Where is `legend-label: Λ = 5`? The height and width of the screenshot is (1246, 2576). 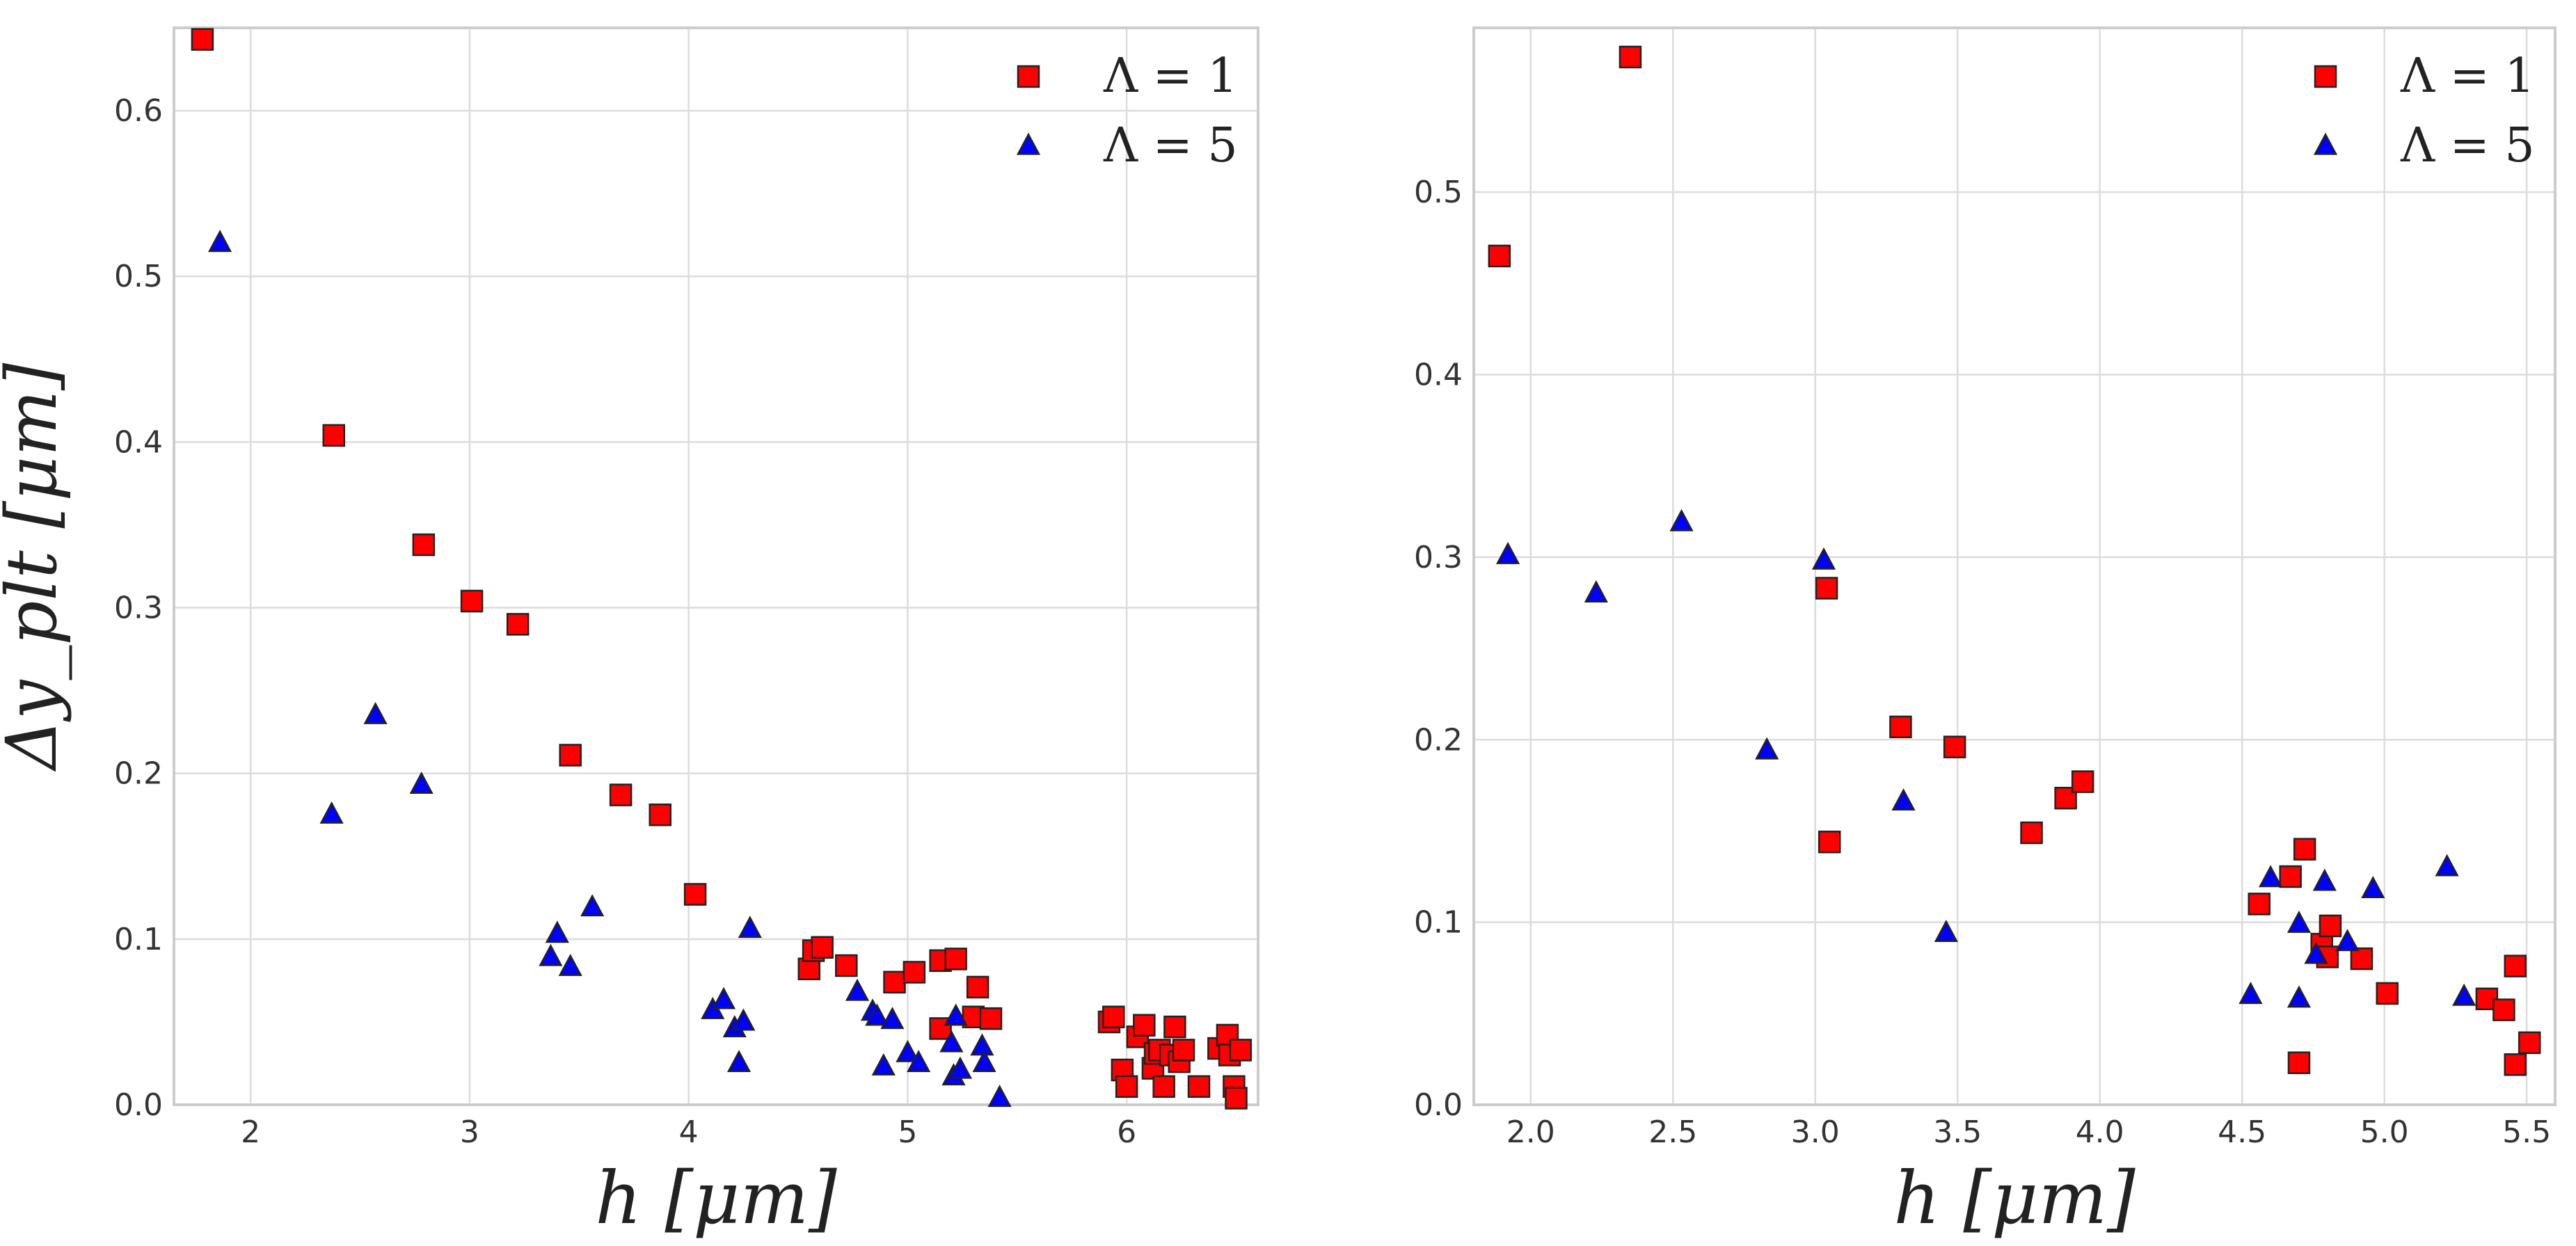
legend-label: Λ = 5 is located at coordinates (1170, 145).